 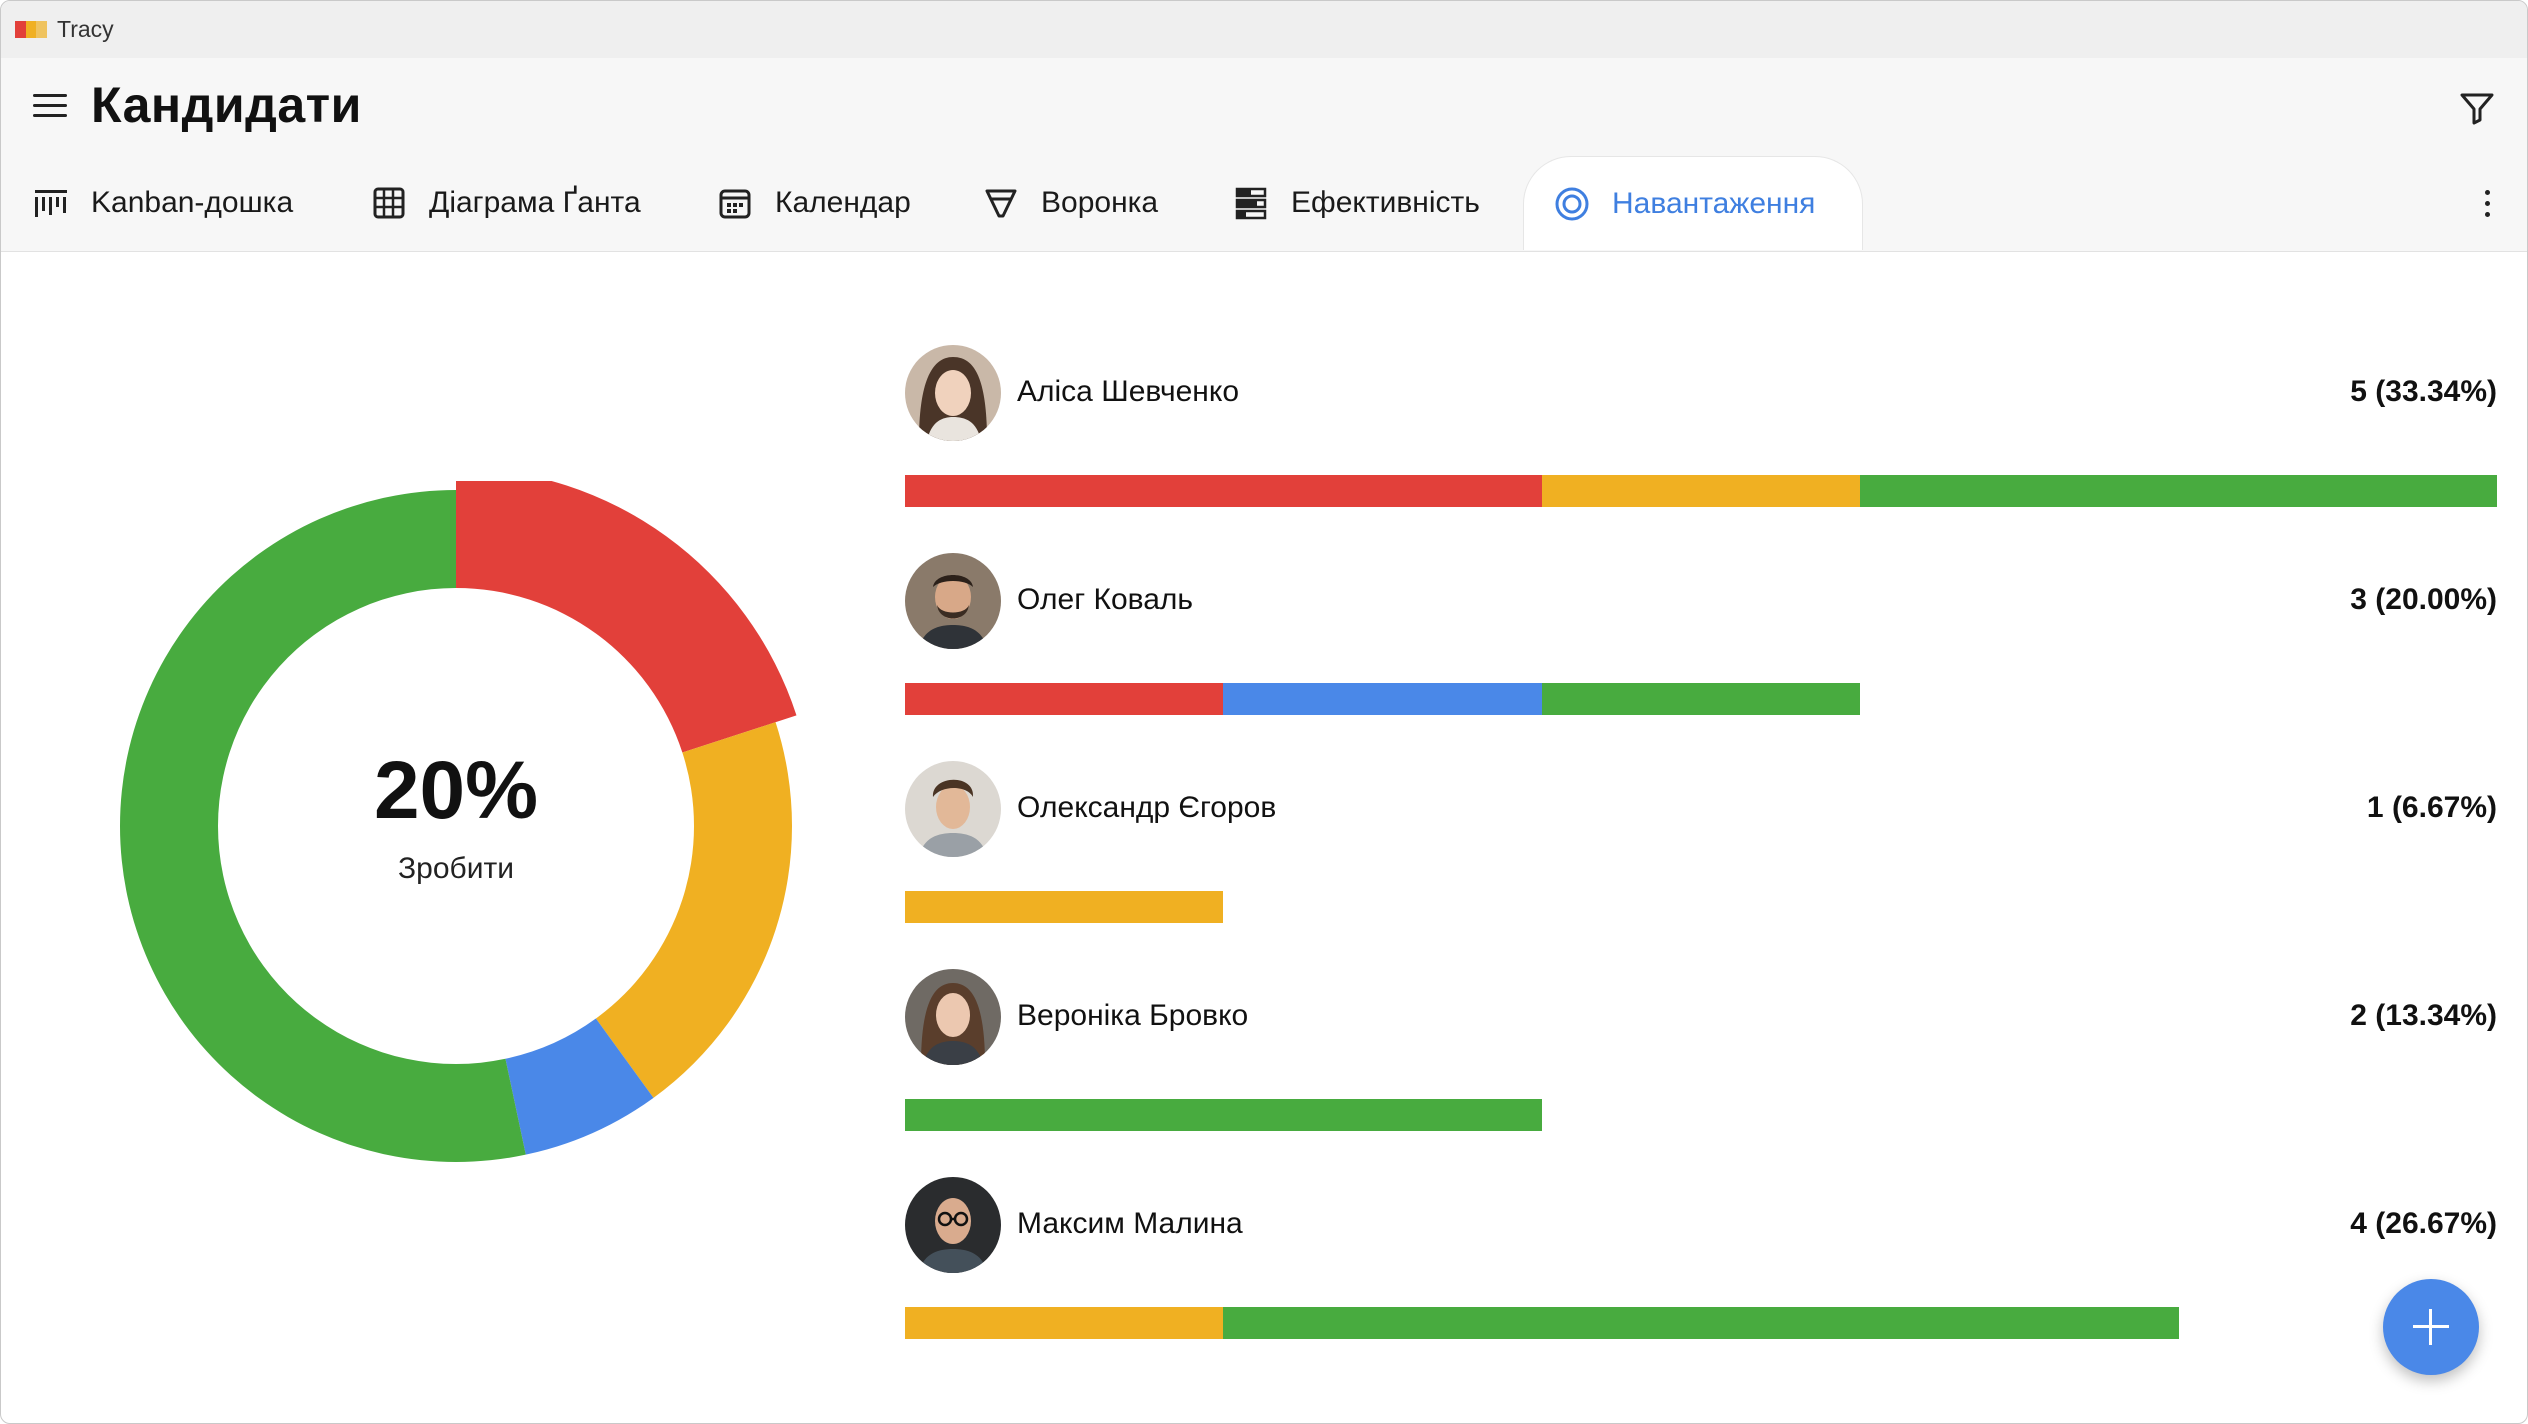 What do you see at coordinates (1701, 846) in the screenshot?
I see `list-item: Олександр Єгоров 1 (6.67%)` at bounding box center [1701, 846].